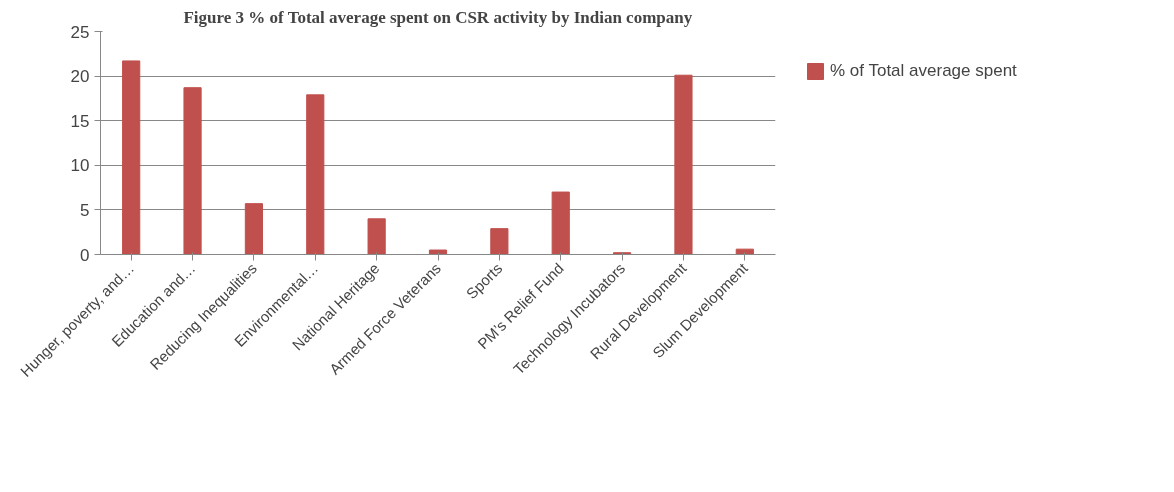  Describe the element at coordinates (85, 210) in the screenshot. I see `y-tick-label: 5` at that location.